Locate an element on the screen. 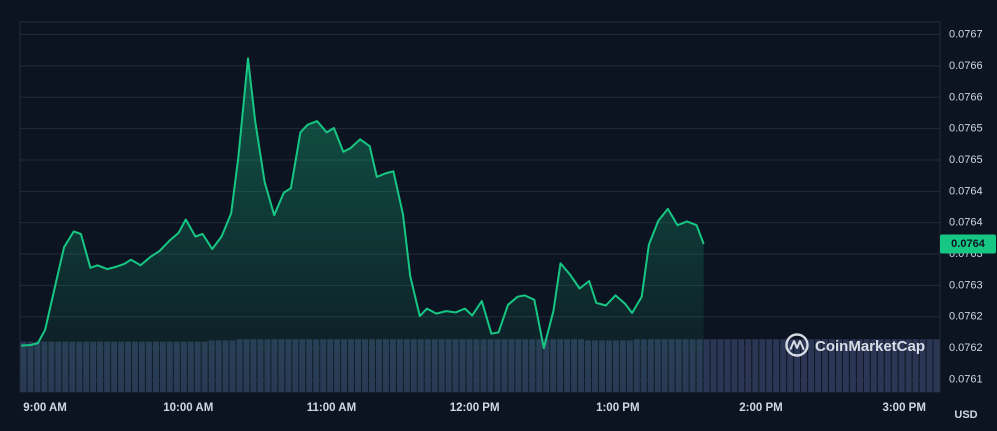 Image resolution: width=997 pixels, height=431 pixels. y-tick-label: 0.0763 is located at coordinates (966, 285).